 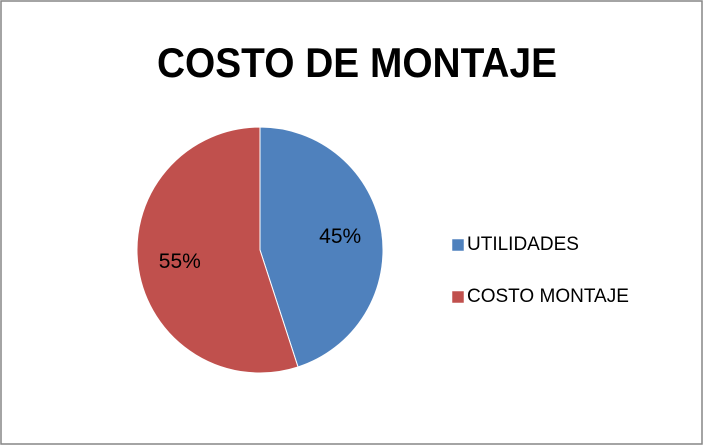 I want to click on chart-title: COSTO DE MONTAJE, so click(x=357, y=62).